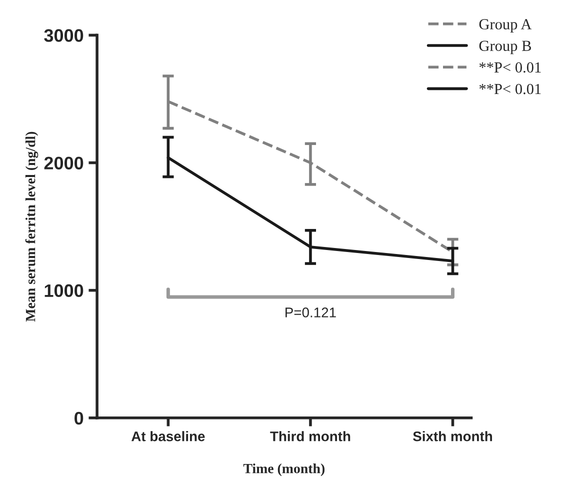  Describe the element at coordinates (283, 469) in the screenshot. I see `x-axis-title: Time (month)` at that location.